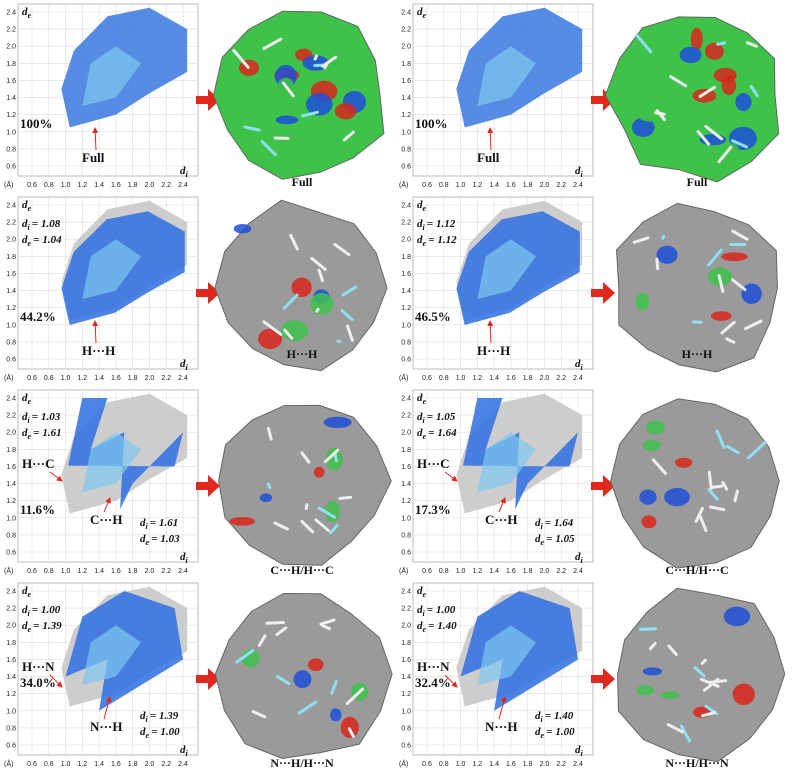 This screenshot has height=773, width=805. Describe the element at coordinates (112, 269) in the screenshot. I see `cloud-core` at that location.